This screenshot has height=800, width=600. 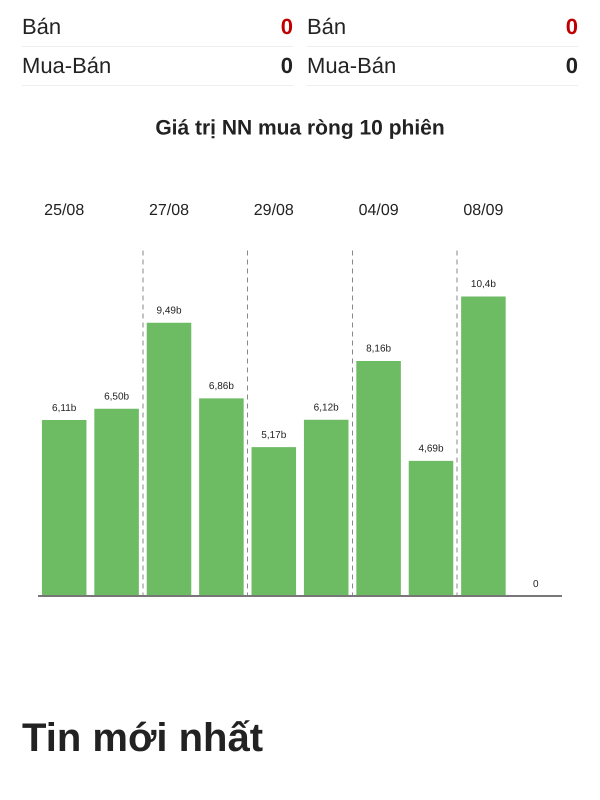 I want to click on chart-title: Giá trị NN mua ròng 10 phiên, so click(x=300, y=128).